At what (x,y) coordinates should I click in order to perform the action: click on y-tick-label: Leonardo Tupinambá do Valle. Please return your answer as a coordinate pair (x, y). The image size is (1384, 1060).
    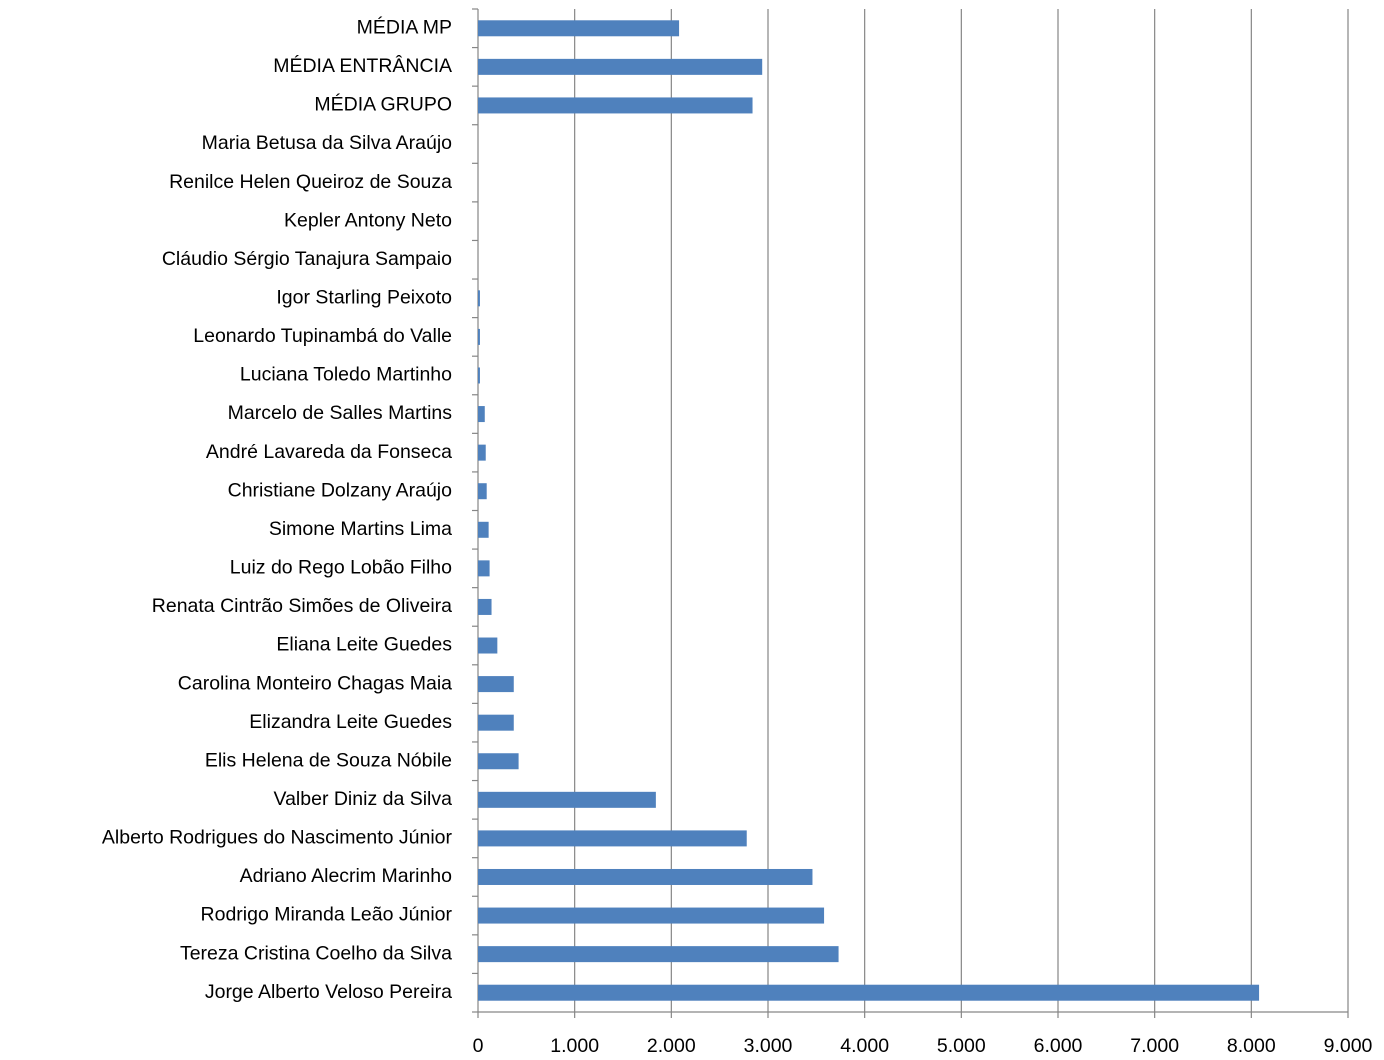
    Looking at the image, I should click on (322, 336).